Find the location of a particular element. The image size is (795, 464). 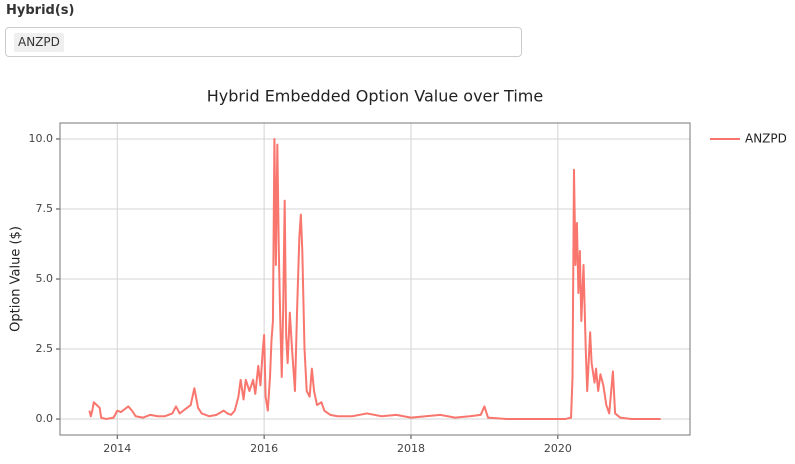

x-tick-label: 2018 is located at coordinates (411, 448).